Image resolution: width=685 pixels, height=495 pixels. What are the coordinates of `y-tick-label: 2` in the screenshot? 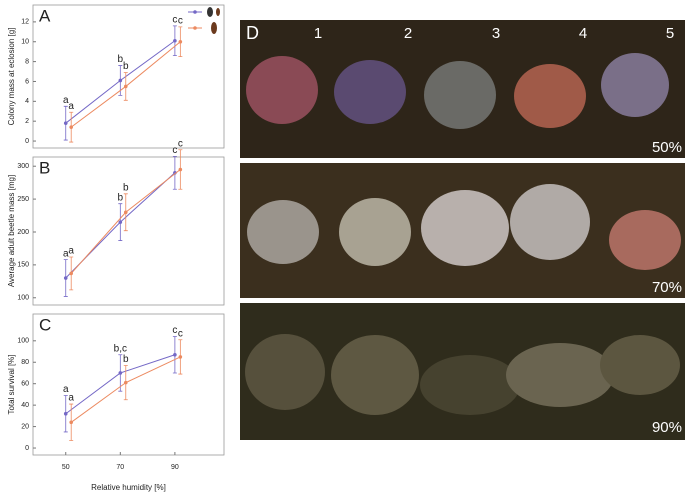 It's located at (27, 121).